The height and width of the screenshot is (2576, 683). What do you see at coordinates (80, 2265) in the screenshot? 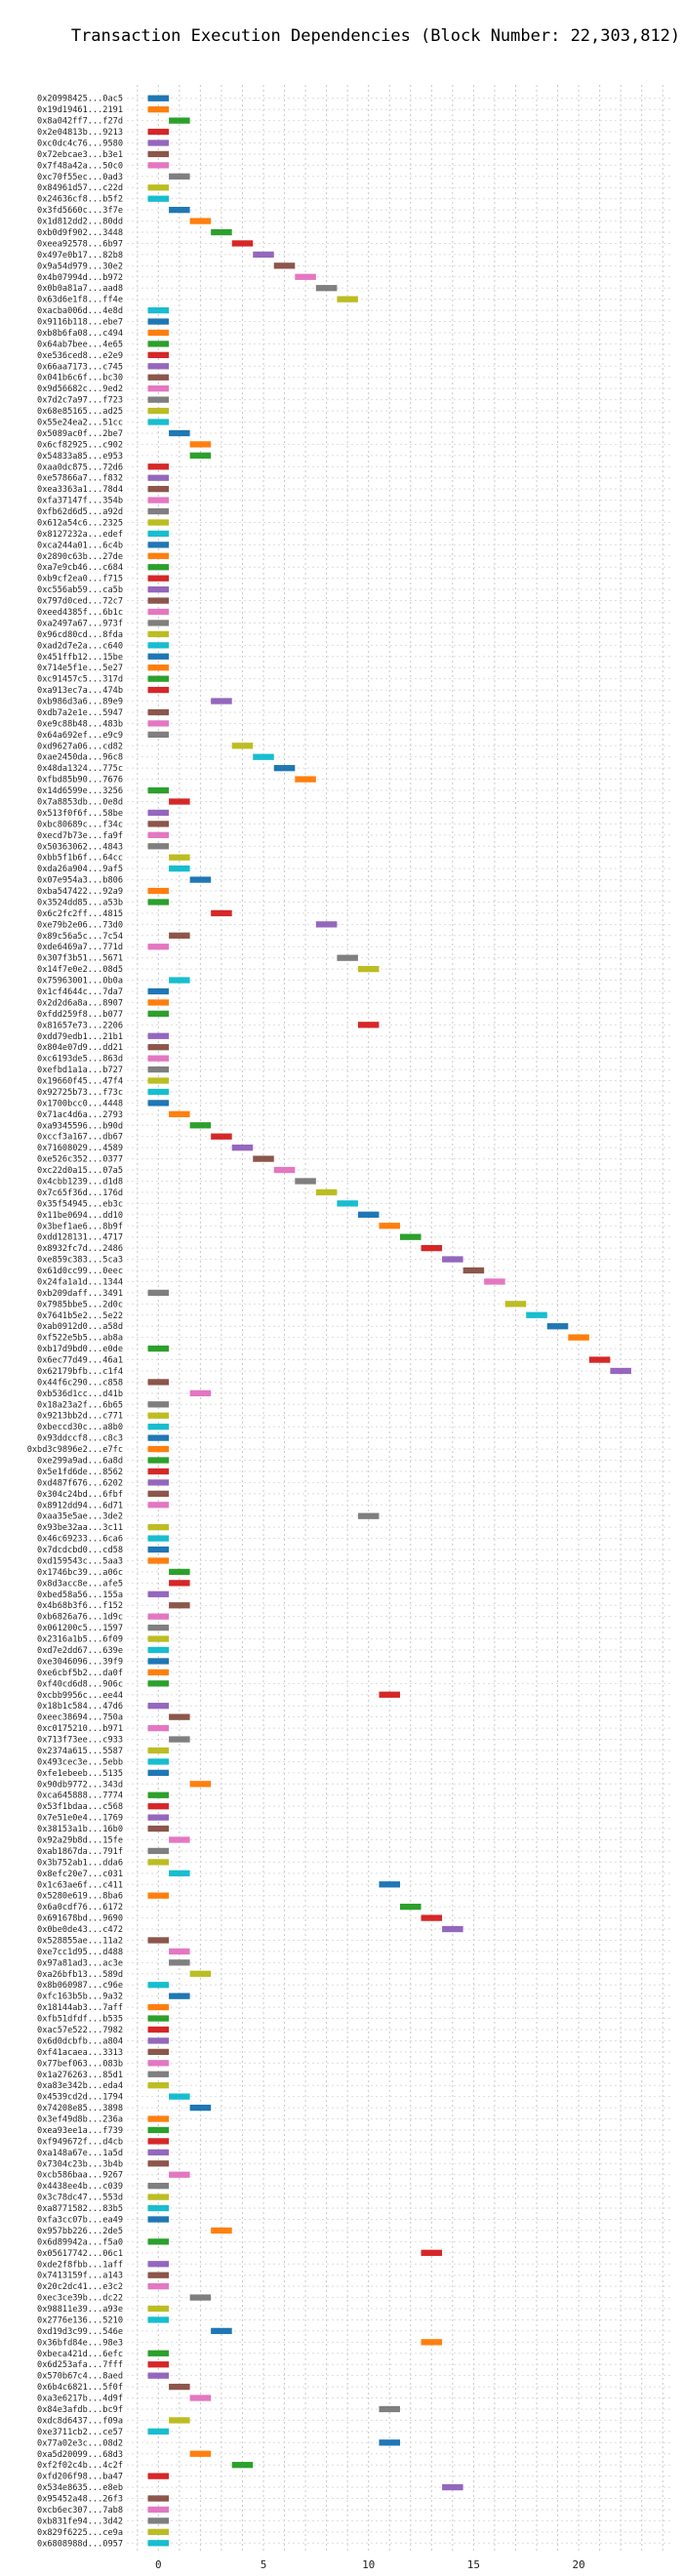
I see `y-tick-label: 0xde2f8fbb...1aff` at bounding box center [80, 2265].